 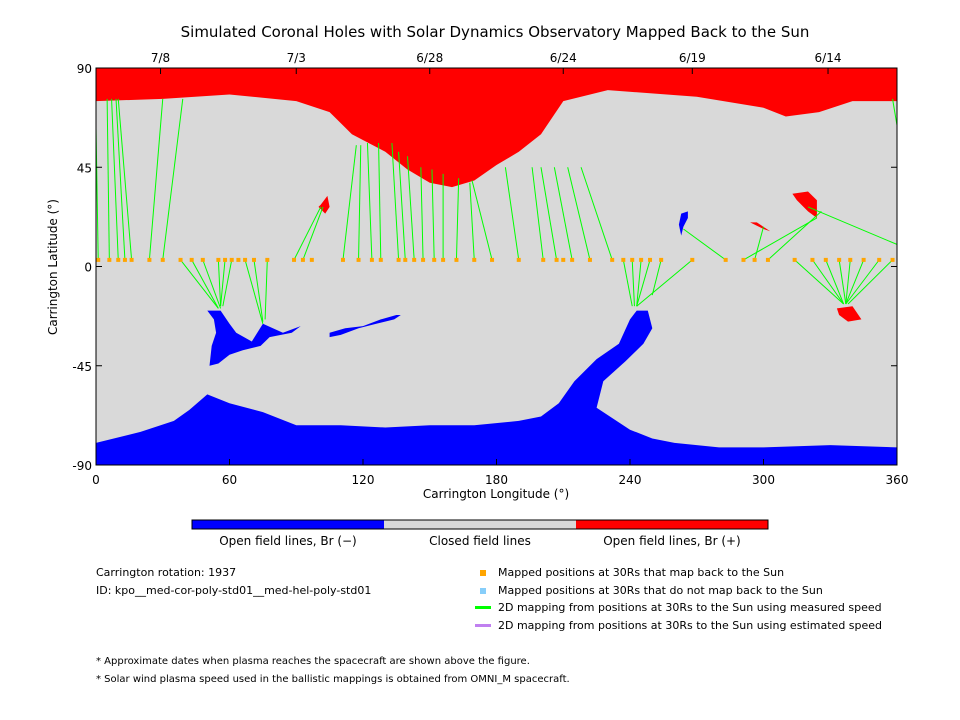 What do you see at coordinates (429, 58) in the screenshot?
I see `date-tick-label: 6/28` at bounding box center [429, 58].